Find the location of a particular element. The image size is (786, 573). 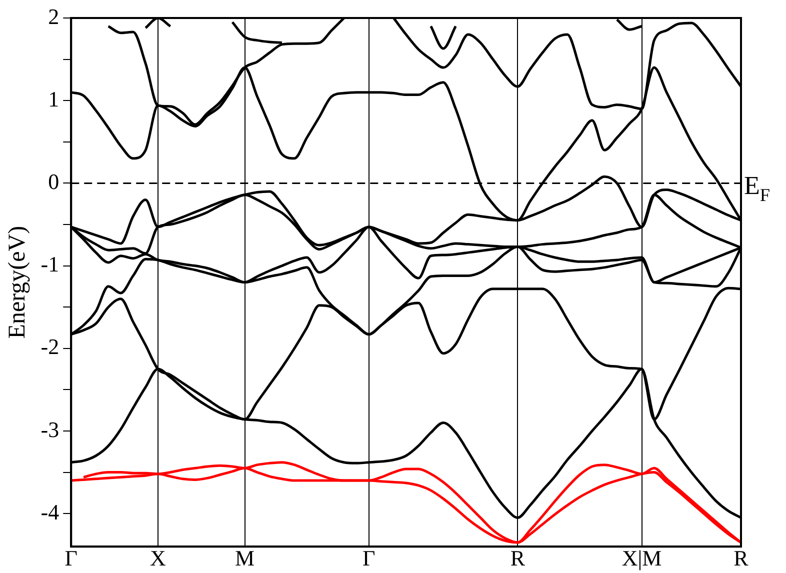

y-tick-label: -3 is located at coordinates (50, 429).